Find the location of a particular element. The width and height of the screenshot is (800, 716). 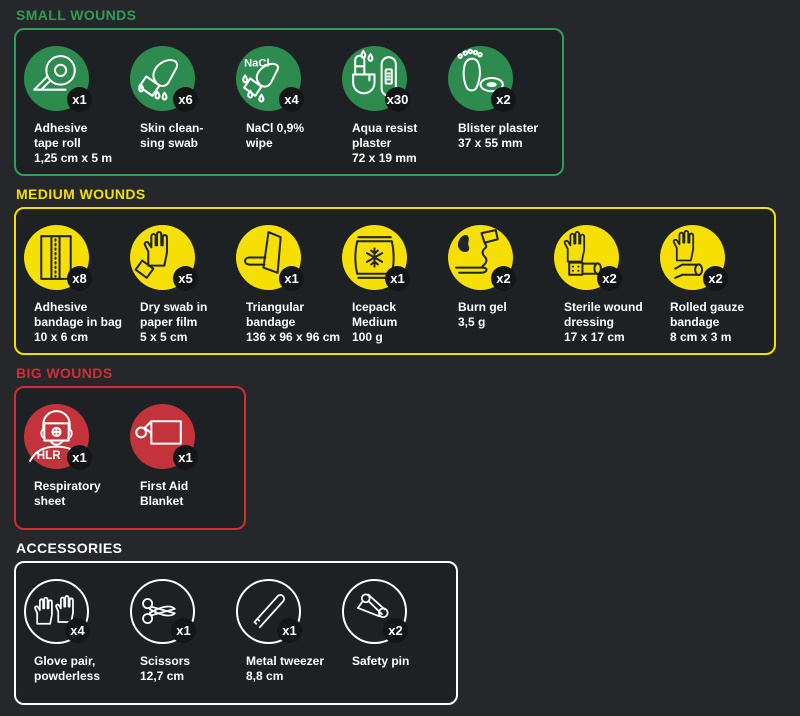

quantity-badge: x5 is located at coordinates (185, 278).